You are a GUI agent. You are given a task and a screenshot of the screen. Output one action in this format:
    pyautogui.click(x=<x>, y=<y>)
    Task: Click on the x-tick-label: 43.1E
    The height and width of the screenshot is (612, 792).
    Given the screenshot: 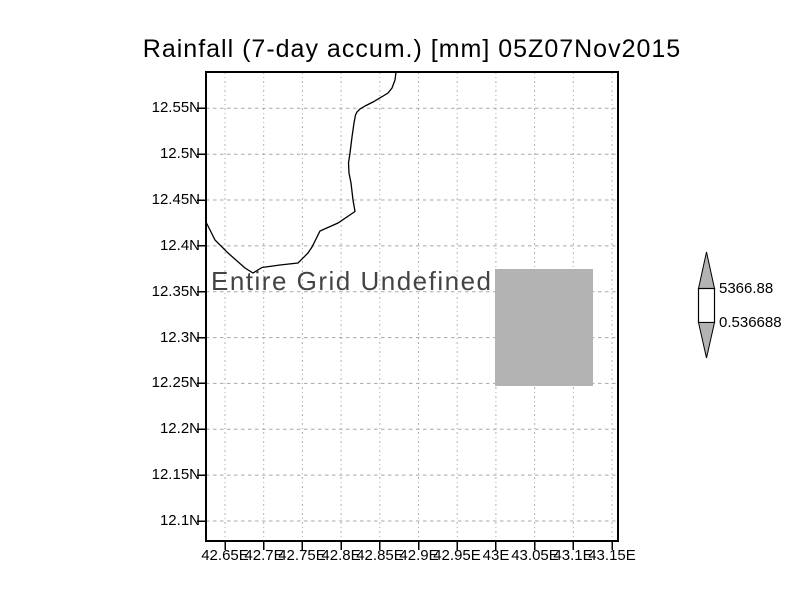 What is the action you would take?
    pyautogui.click(x=573, y=555)
    